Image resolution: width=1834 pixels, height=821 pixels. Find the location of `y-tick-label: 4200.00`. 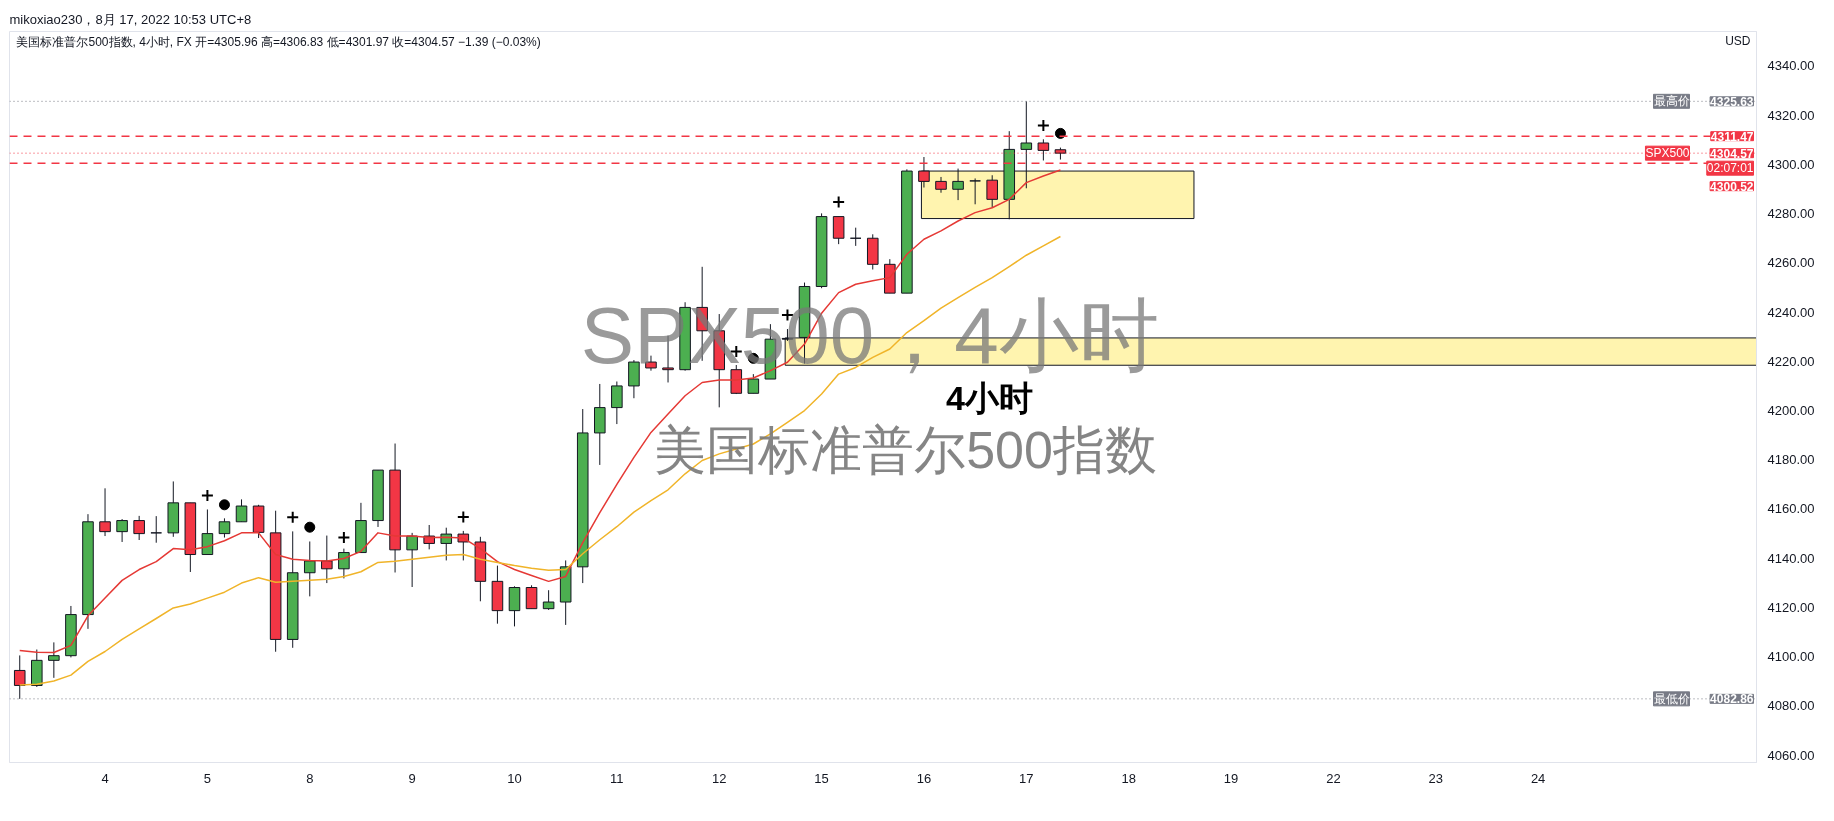

y-tick-label: 4200.00 is located at coordinates (1791, 411).